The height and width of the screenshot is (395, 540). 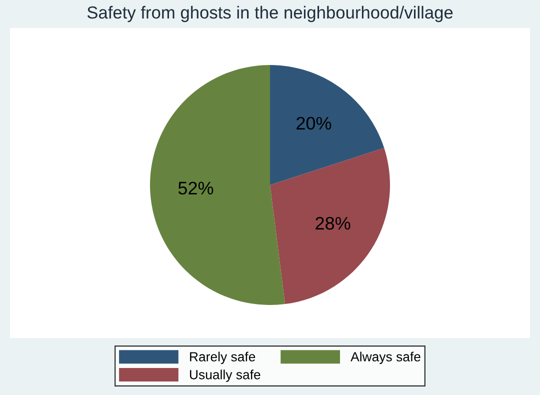 I want to click on legend-label: Always safe, so click(x=385, y=358).